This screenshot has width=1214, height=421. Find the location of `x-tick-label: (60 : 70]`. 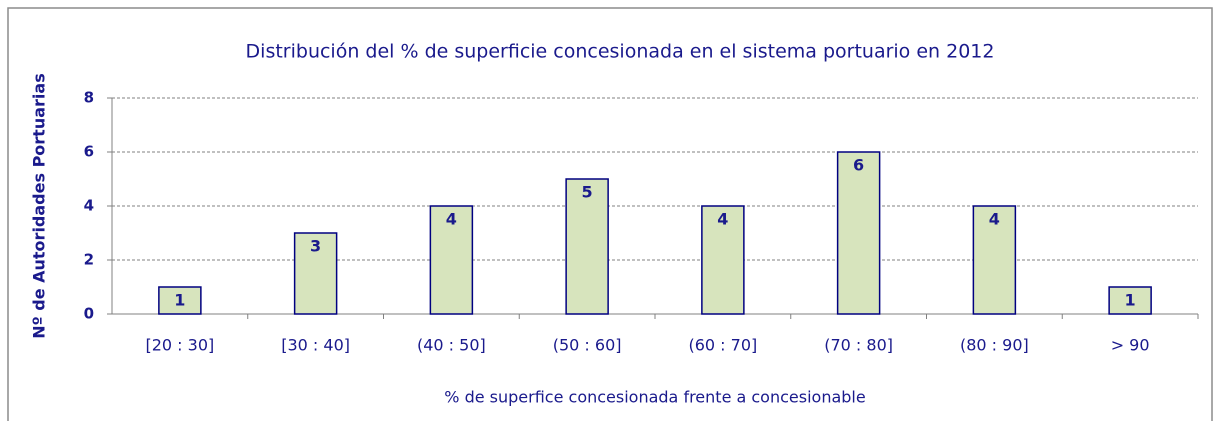

x-tick-label: (60 : 70] is located at coordinates (722, 345).